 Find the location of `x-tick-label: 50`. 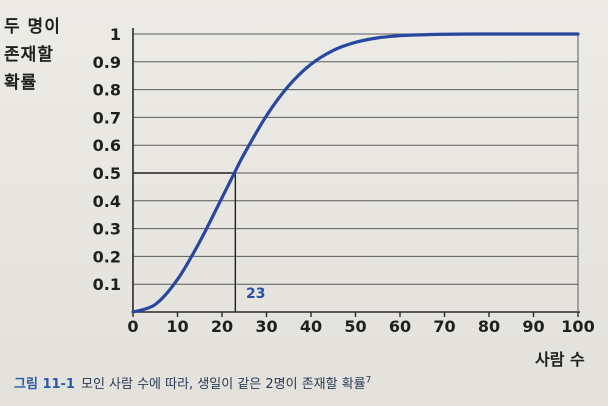

x-tick-label: 50 is located at coordinates (355, 326).